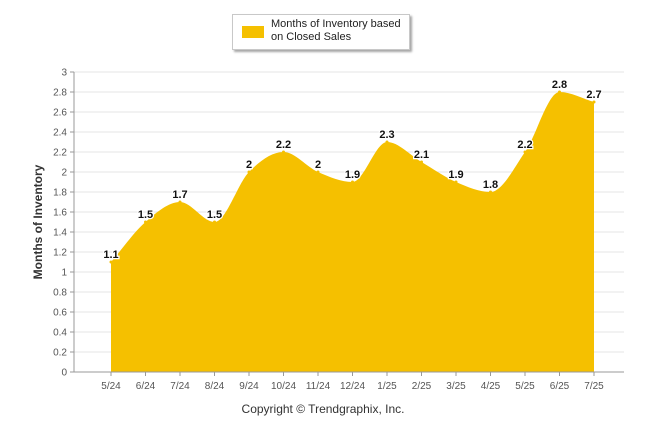 This screenshot has width=646, height=434. I want to click on x-tick-label: 7/25, so click(594, 386).